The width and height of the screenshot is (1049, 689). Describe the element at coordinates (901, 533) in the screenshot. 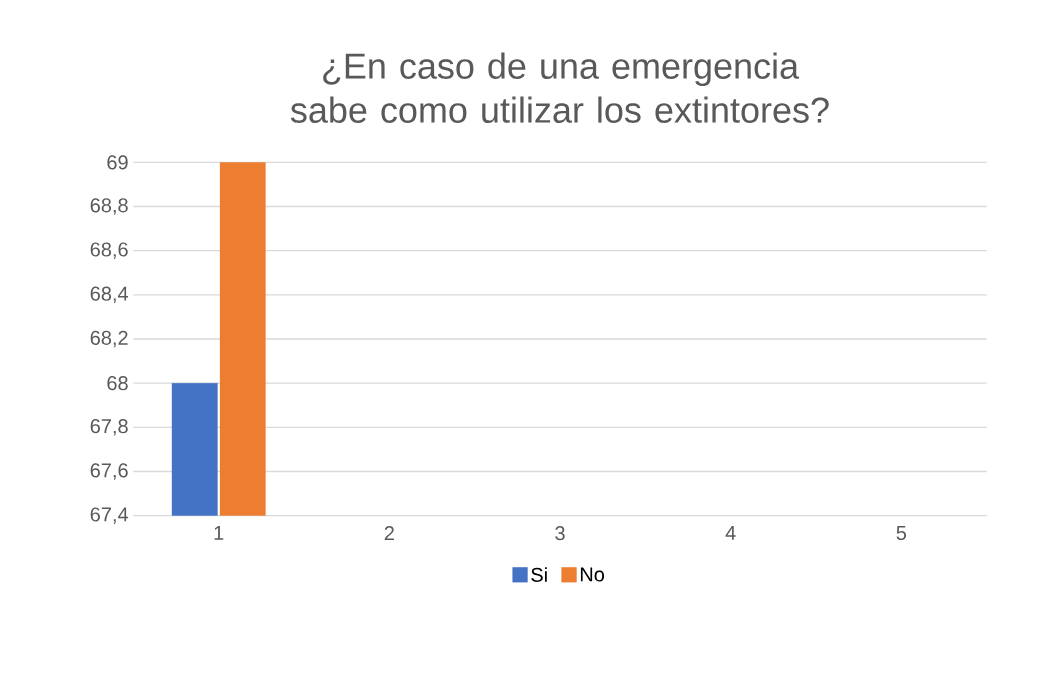

I see `x-tick-label: 5` at that location.